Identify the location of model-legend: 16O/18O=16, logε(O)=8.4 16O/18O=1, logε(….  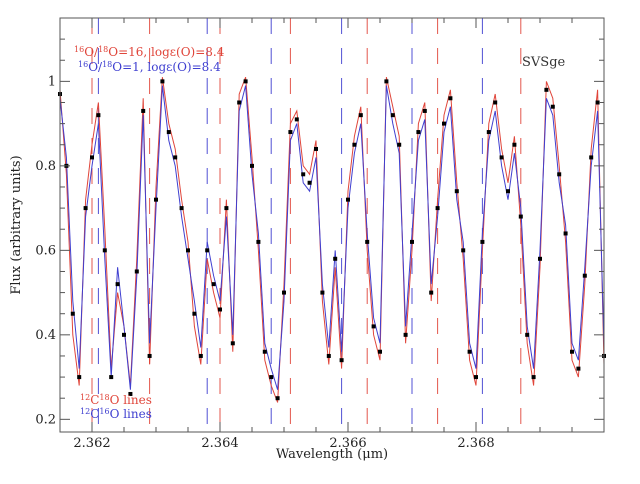
(149, 60).